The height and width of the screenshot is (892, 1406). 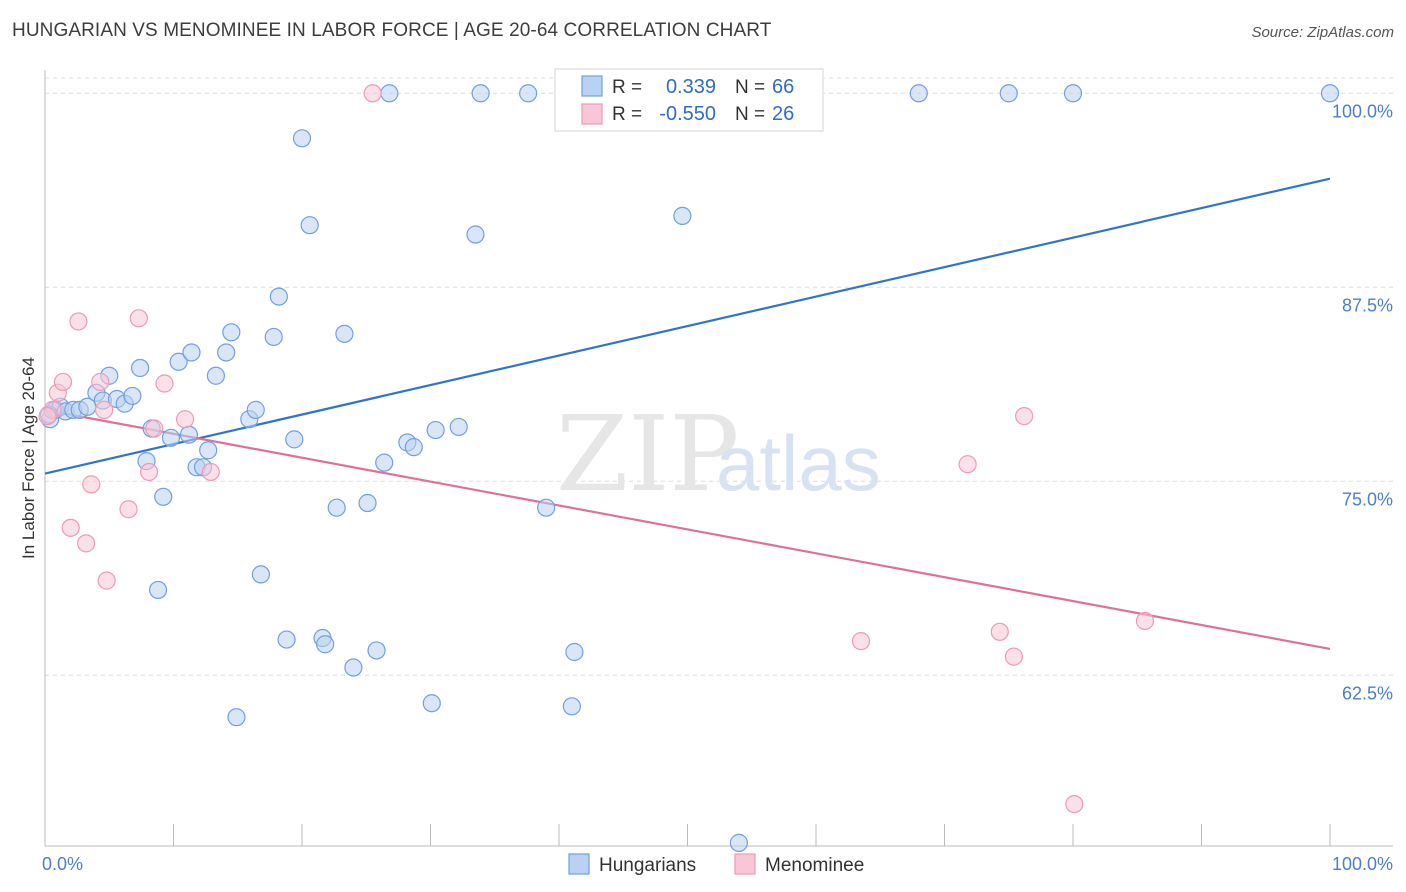 I want to click on x-tick-label-1: 100.0%, so click(x=1362, y=864).